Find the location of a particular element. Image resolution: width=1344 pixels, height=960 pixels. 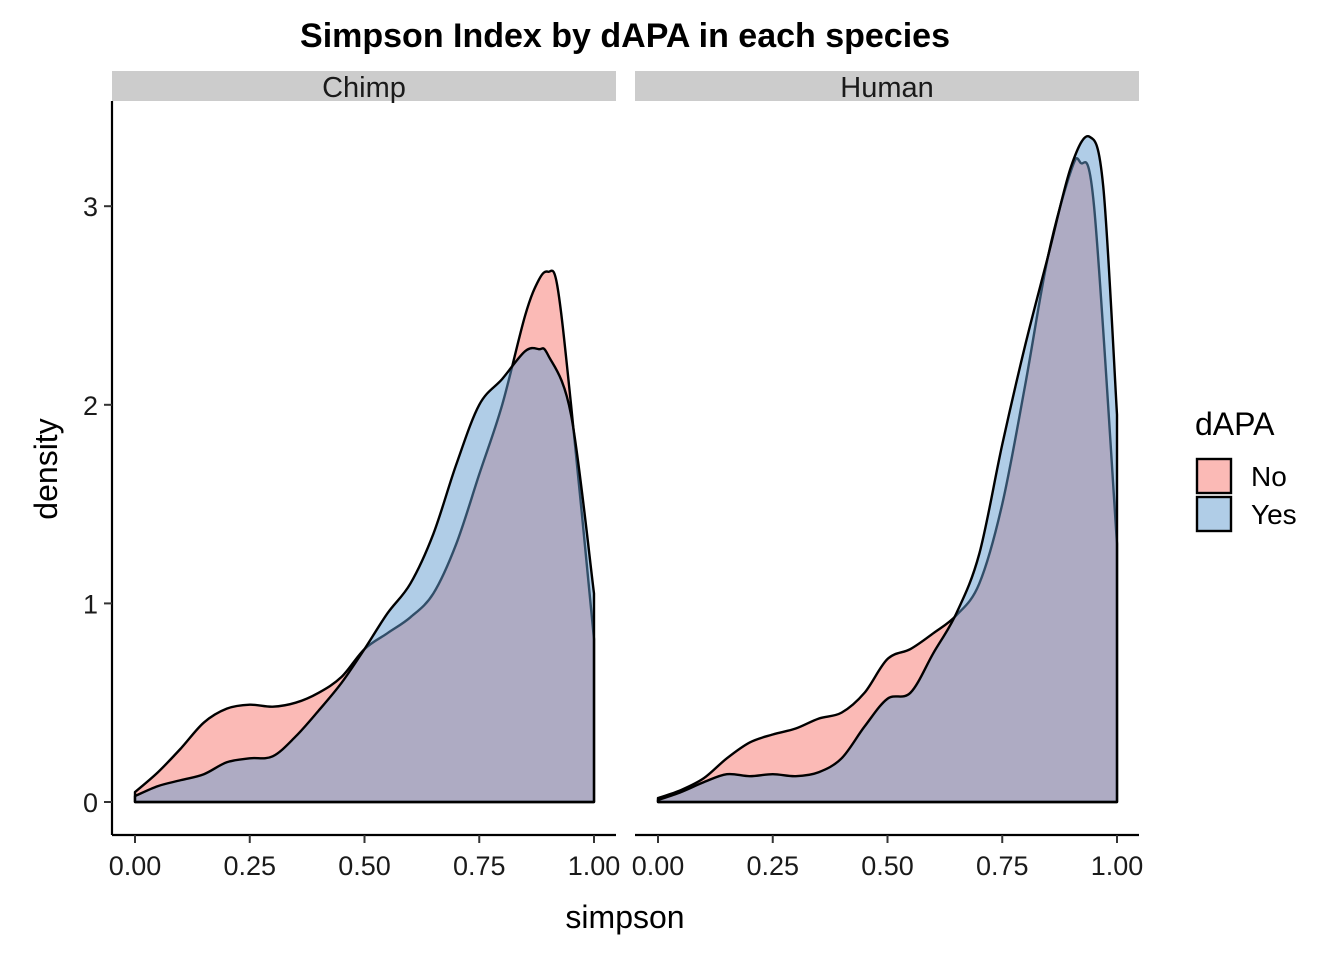

facet-strip-label: Human is located at coordinates (887, 88).